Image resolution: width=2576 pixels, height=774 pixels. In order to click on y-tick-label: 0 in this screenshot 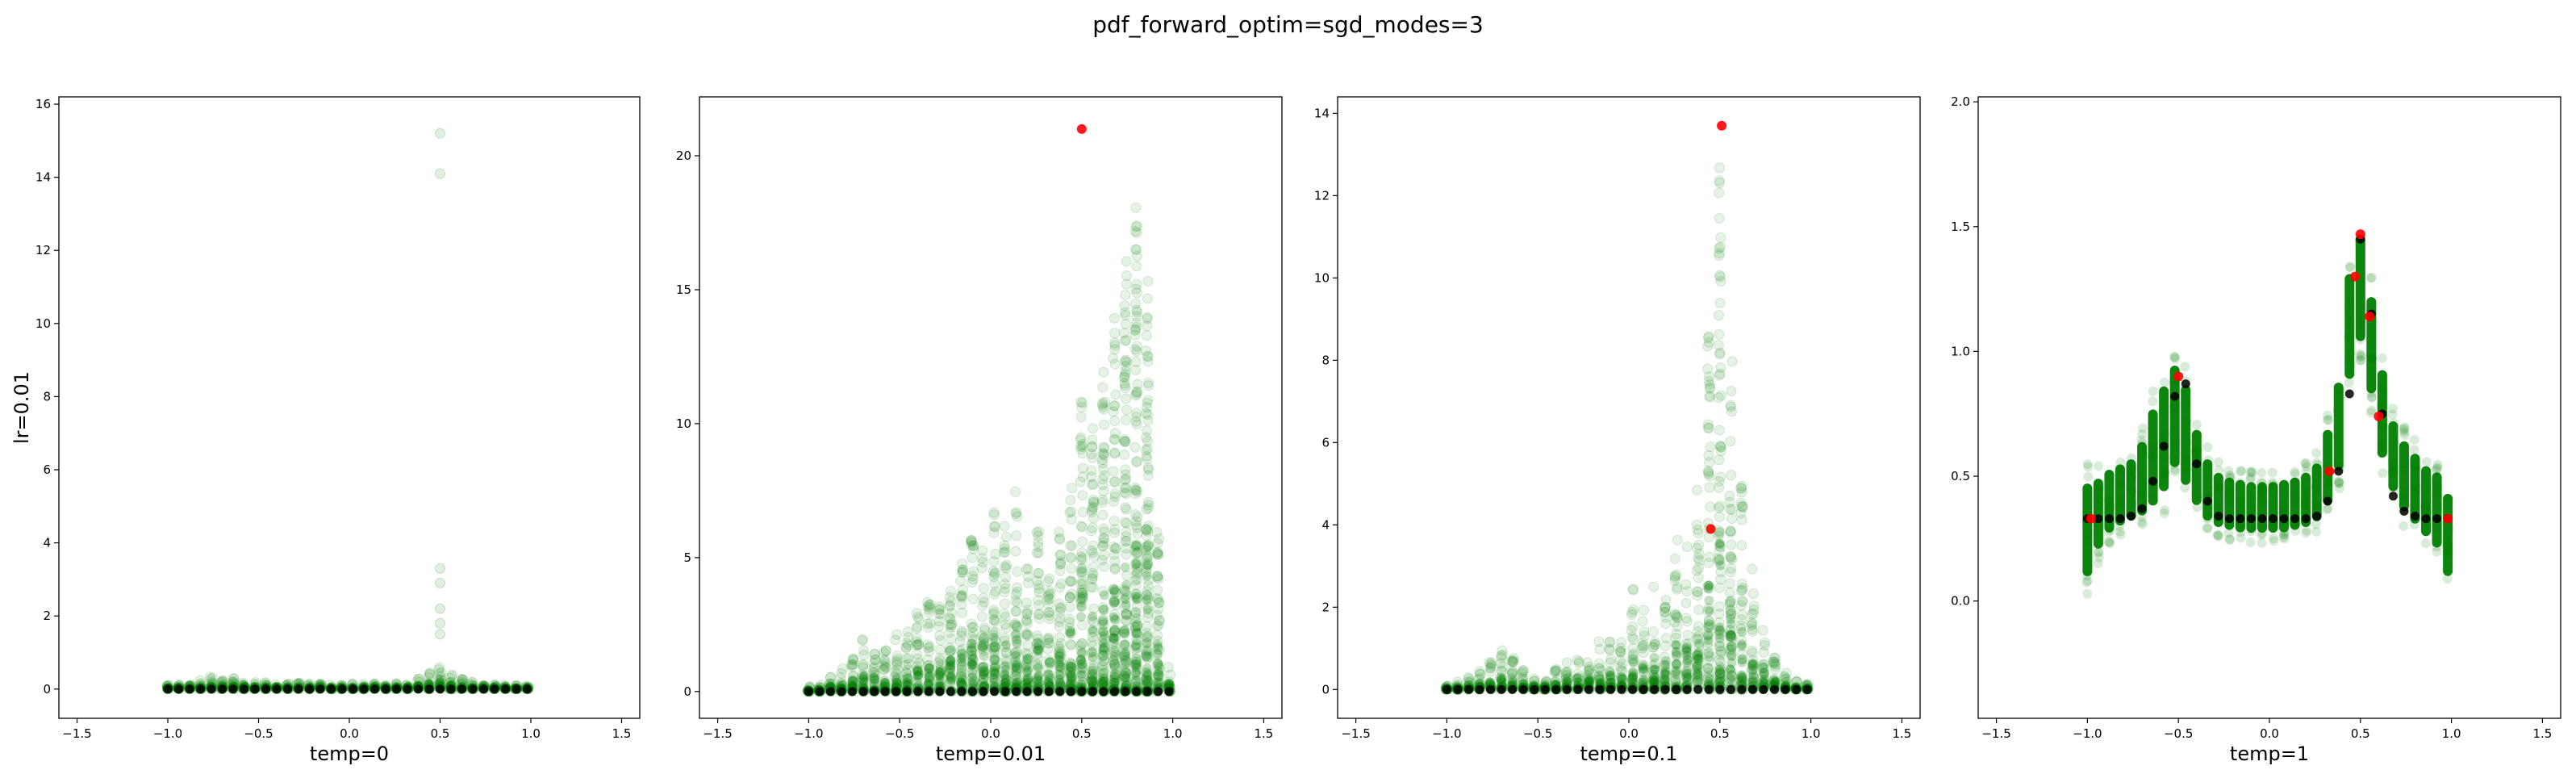, I will do `click(47, 689)`.